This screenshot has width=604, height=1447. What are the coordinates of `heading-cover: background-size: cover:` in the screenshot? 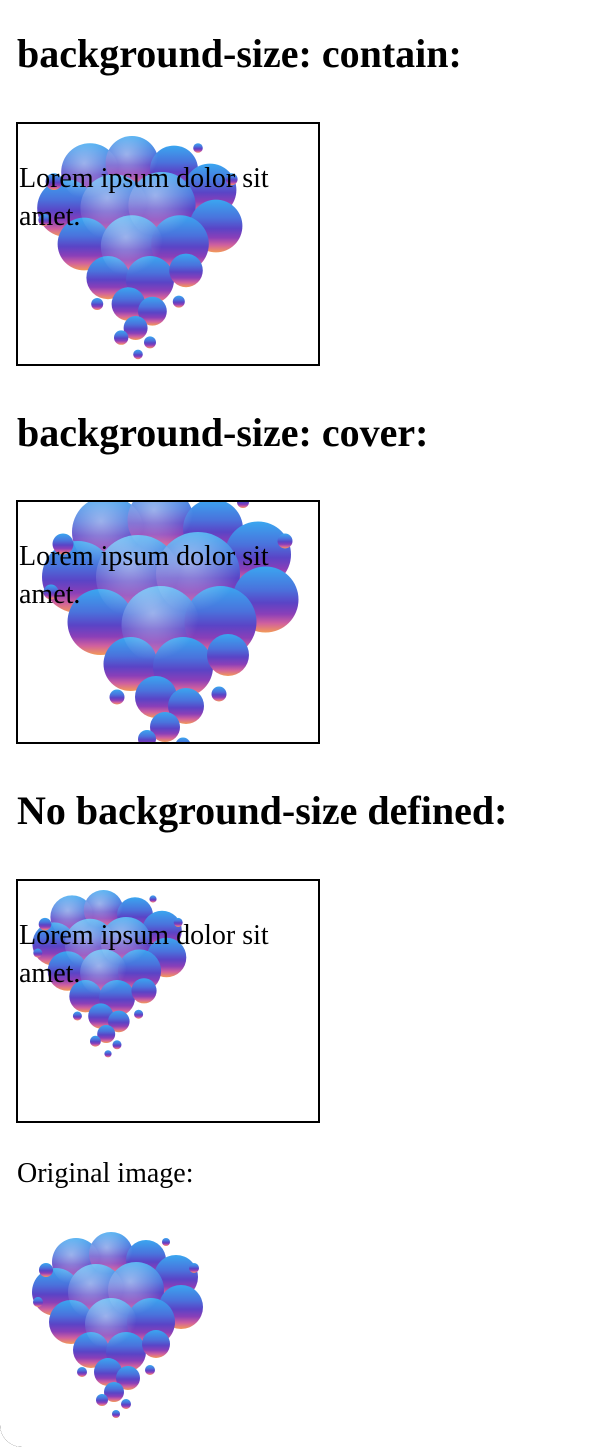 It's located at (223, 432).